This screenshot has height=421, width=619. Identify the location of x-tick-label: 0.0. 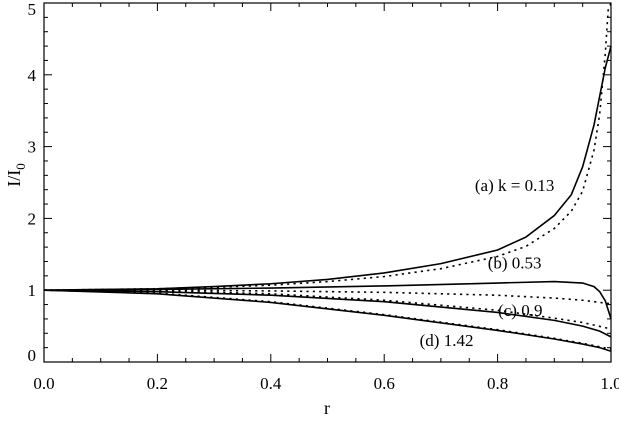
(43, 383).